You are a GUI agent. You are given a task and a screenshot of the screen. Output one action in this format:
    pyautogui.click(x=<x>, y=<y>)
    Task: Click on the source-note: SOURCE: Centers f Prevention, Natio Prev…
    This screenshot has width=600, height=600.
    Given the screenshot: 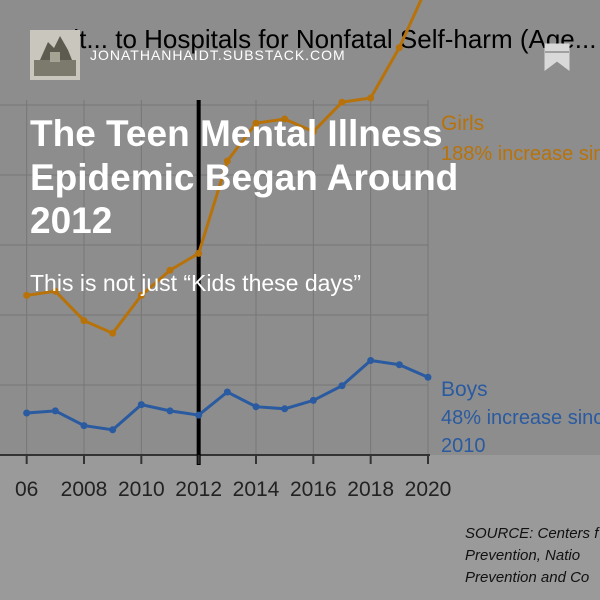 What is the action you would take?
    pyautogui.click(x=532, y=555)
    